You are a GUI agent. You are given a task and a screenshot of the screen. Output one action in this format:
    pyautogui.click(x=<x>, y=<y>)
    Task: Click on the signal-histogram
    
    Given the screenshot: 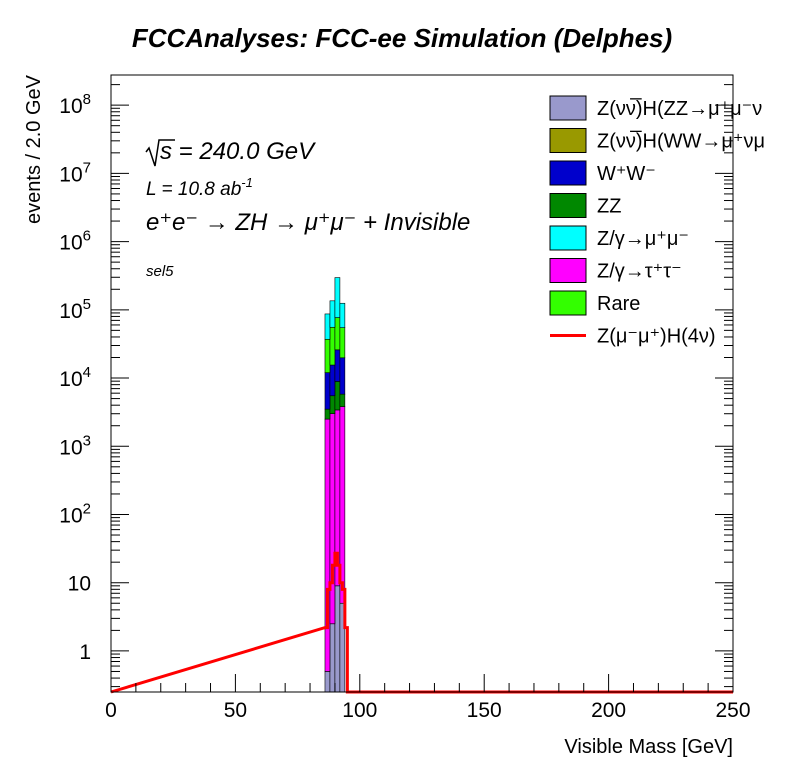 What is the action you would take?
    pyautogui.click(x=421, y=622)
    